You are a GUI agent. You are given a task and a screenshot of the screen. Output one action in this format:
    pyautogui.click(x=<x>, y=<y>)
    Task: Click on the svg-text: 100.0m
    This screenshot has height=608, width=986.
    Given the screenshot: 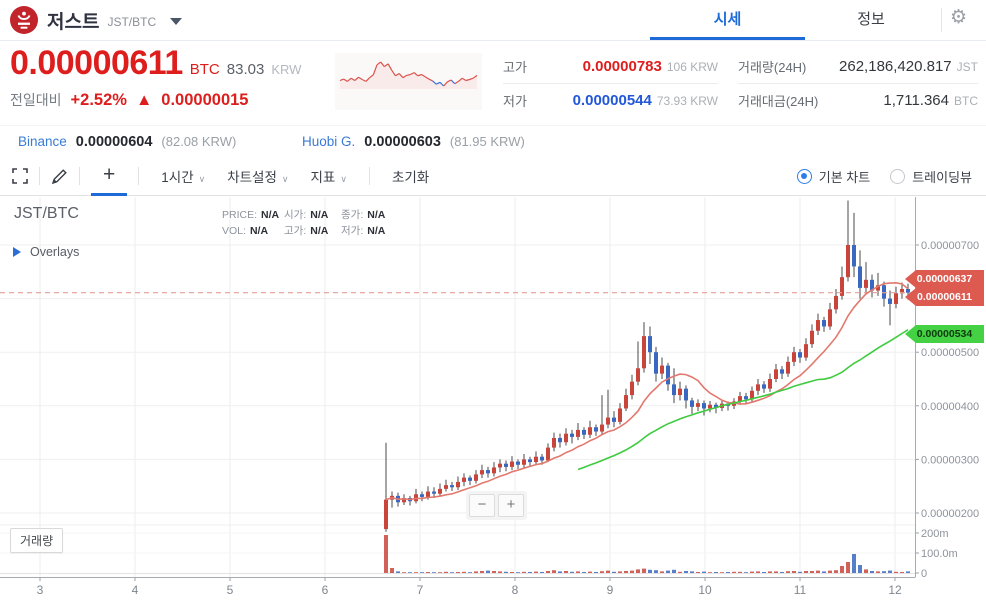 What is the action you would take?
    pyautogui.click(x=939, y=554)
    